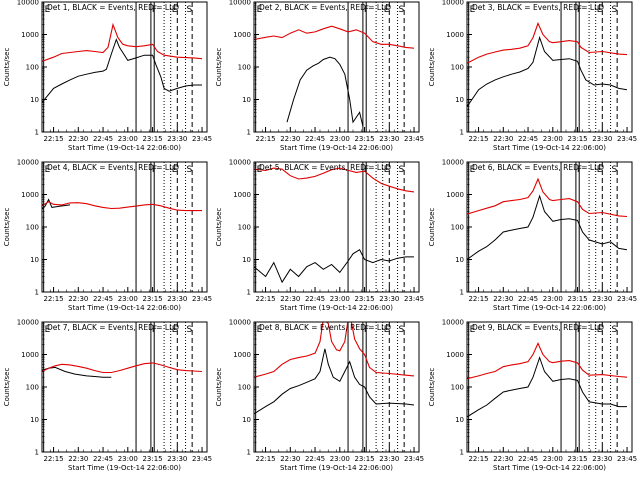 This screenshot has width=640, height=480. What do you see at coordinates (325, 167) in the screenshot?
I see `panel-title: Det 5, BLACK = Events, RED = LLD` at bounding box center [325, 167].